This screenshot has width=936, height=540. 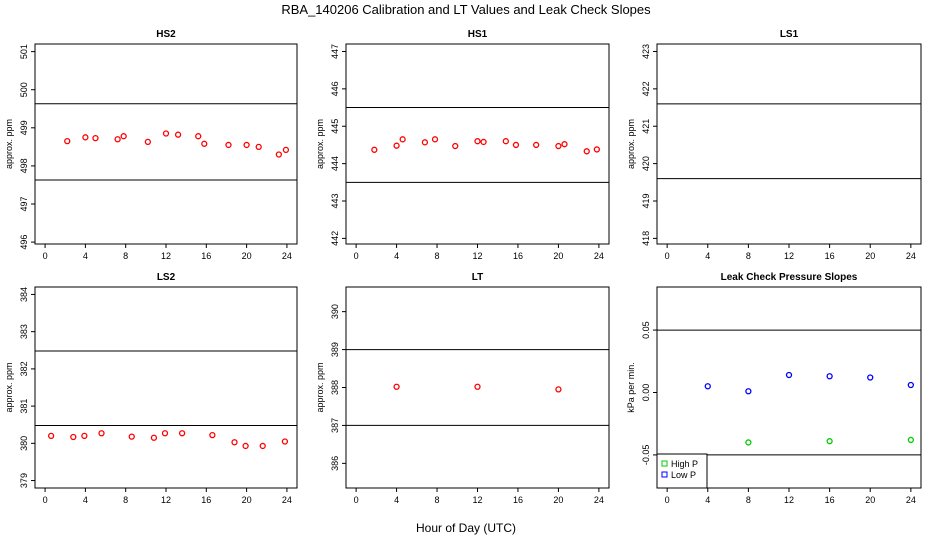 What do you see at coordinates (911, 256) in the screenshot?
I see `ls1-xtick-label: 24` at bounding box center [911, 256].